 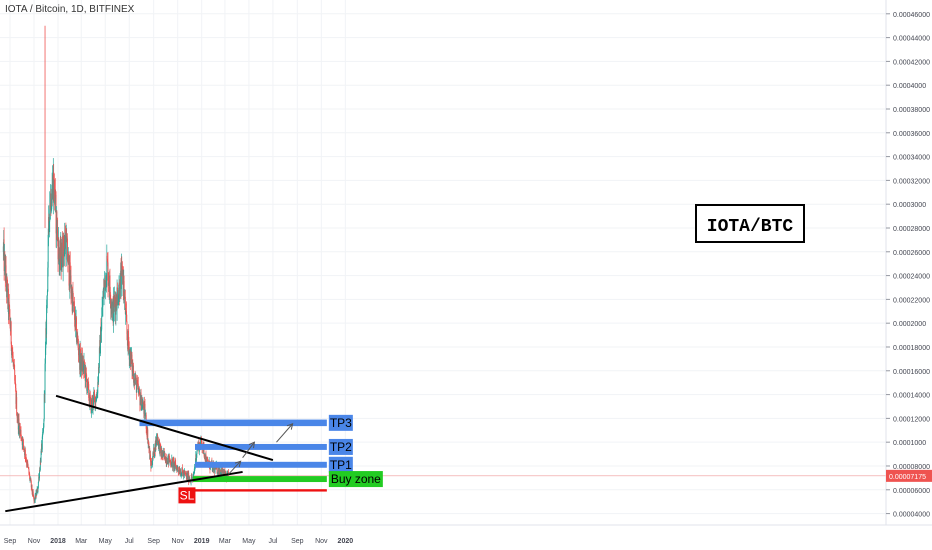 I want to click on y-tick-label: 0.00046000, so click(x=911, y=15).